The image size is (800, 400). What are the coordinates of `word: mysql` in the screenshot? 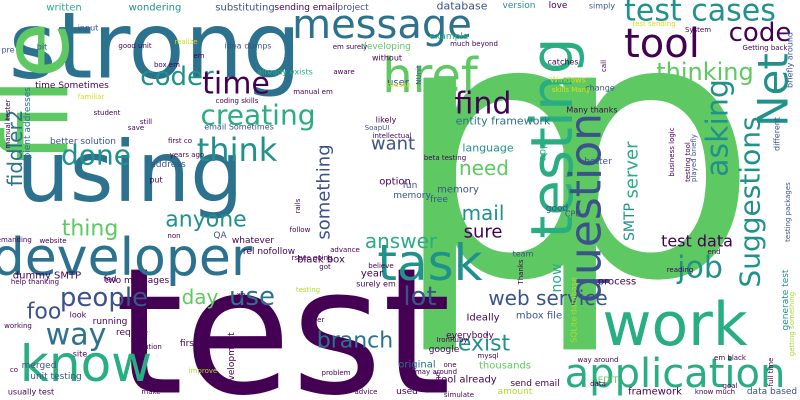 It's located at (488, 356).